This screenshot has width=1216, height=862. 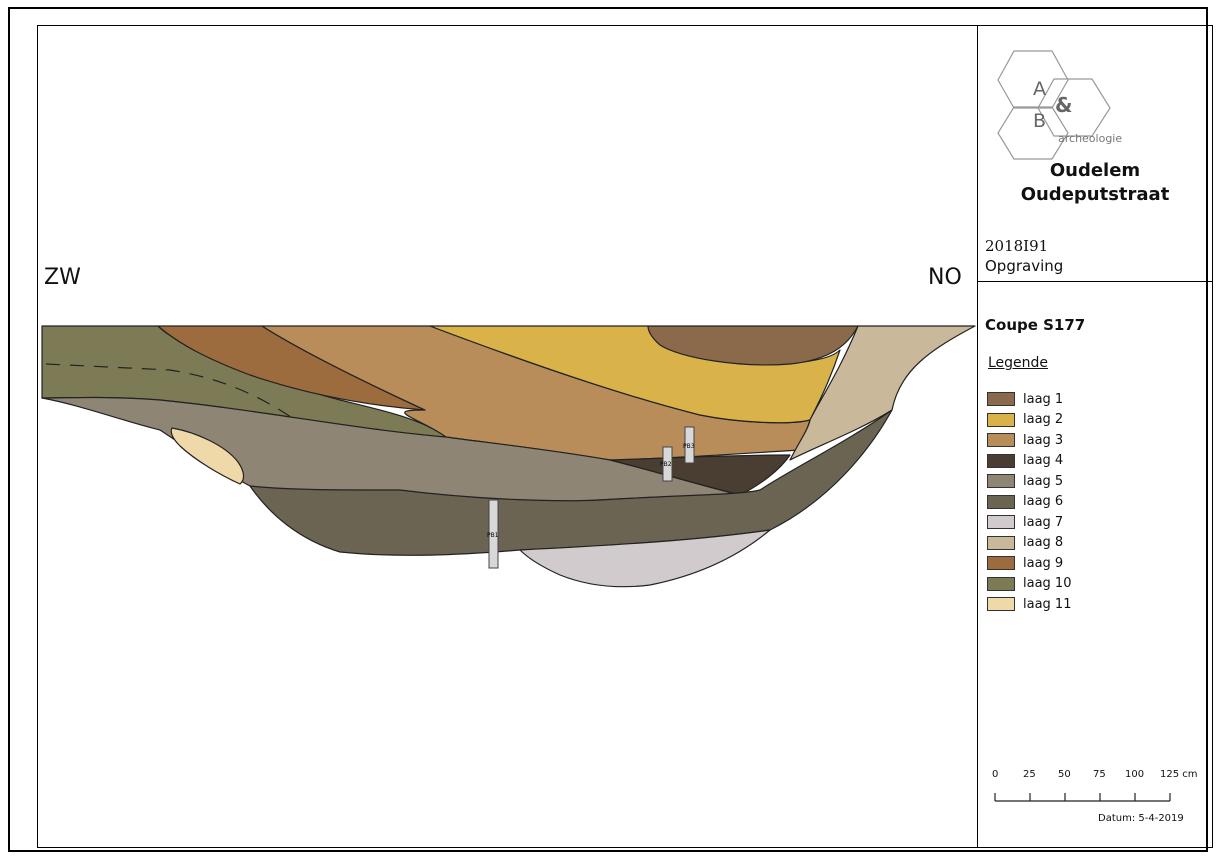 What do you see at coordinates (1095, 281) in the screenshot?
I see `title-block-separator` at bounding box center [1095, 281].